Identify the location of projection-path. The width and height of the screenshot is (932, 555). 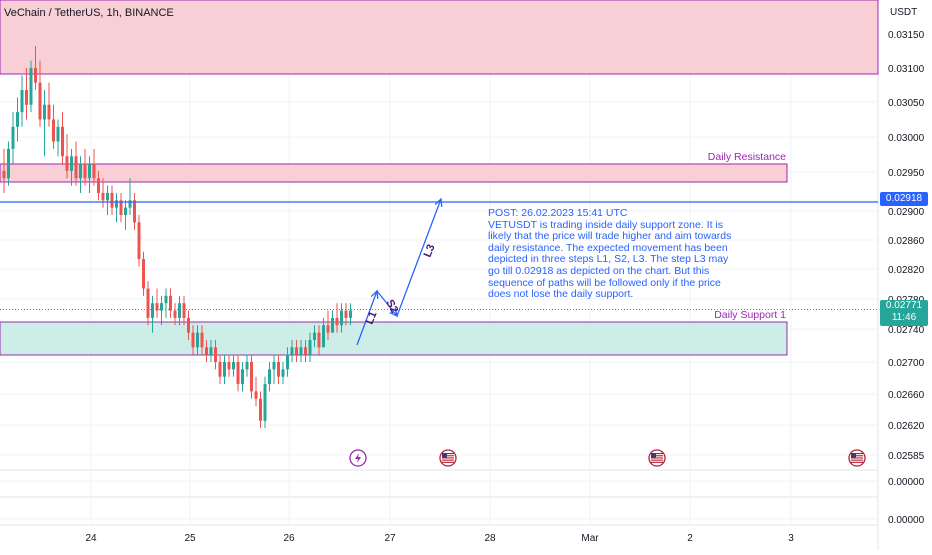
(399, 272).